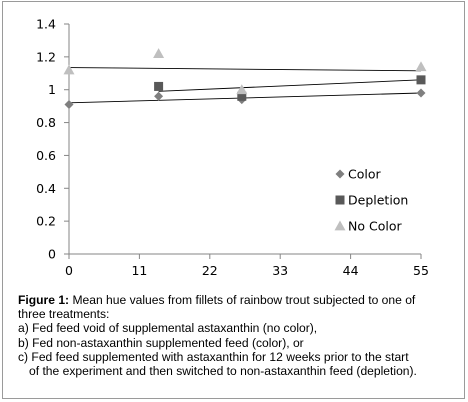 The image size is (468, 402). What do you see at coordinates (280, 270) in the screenshot?
I see `x-tick-label: 33` at bounding box center [280, 270].